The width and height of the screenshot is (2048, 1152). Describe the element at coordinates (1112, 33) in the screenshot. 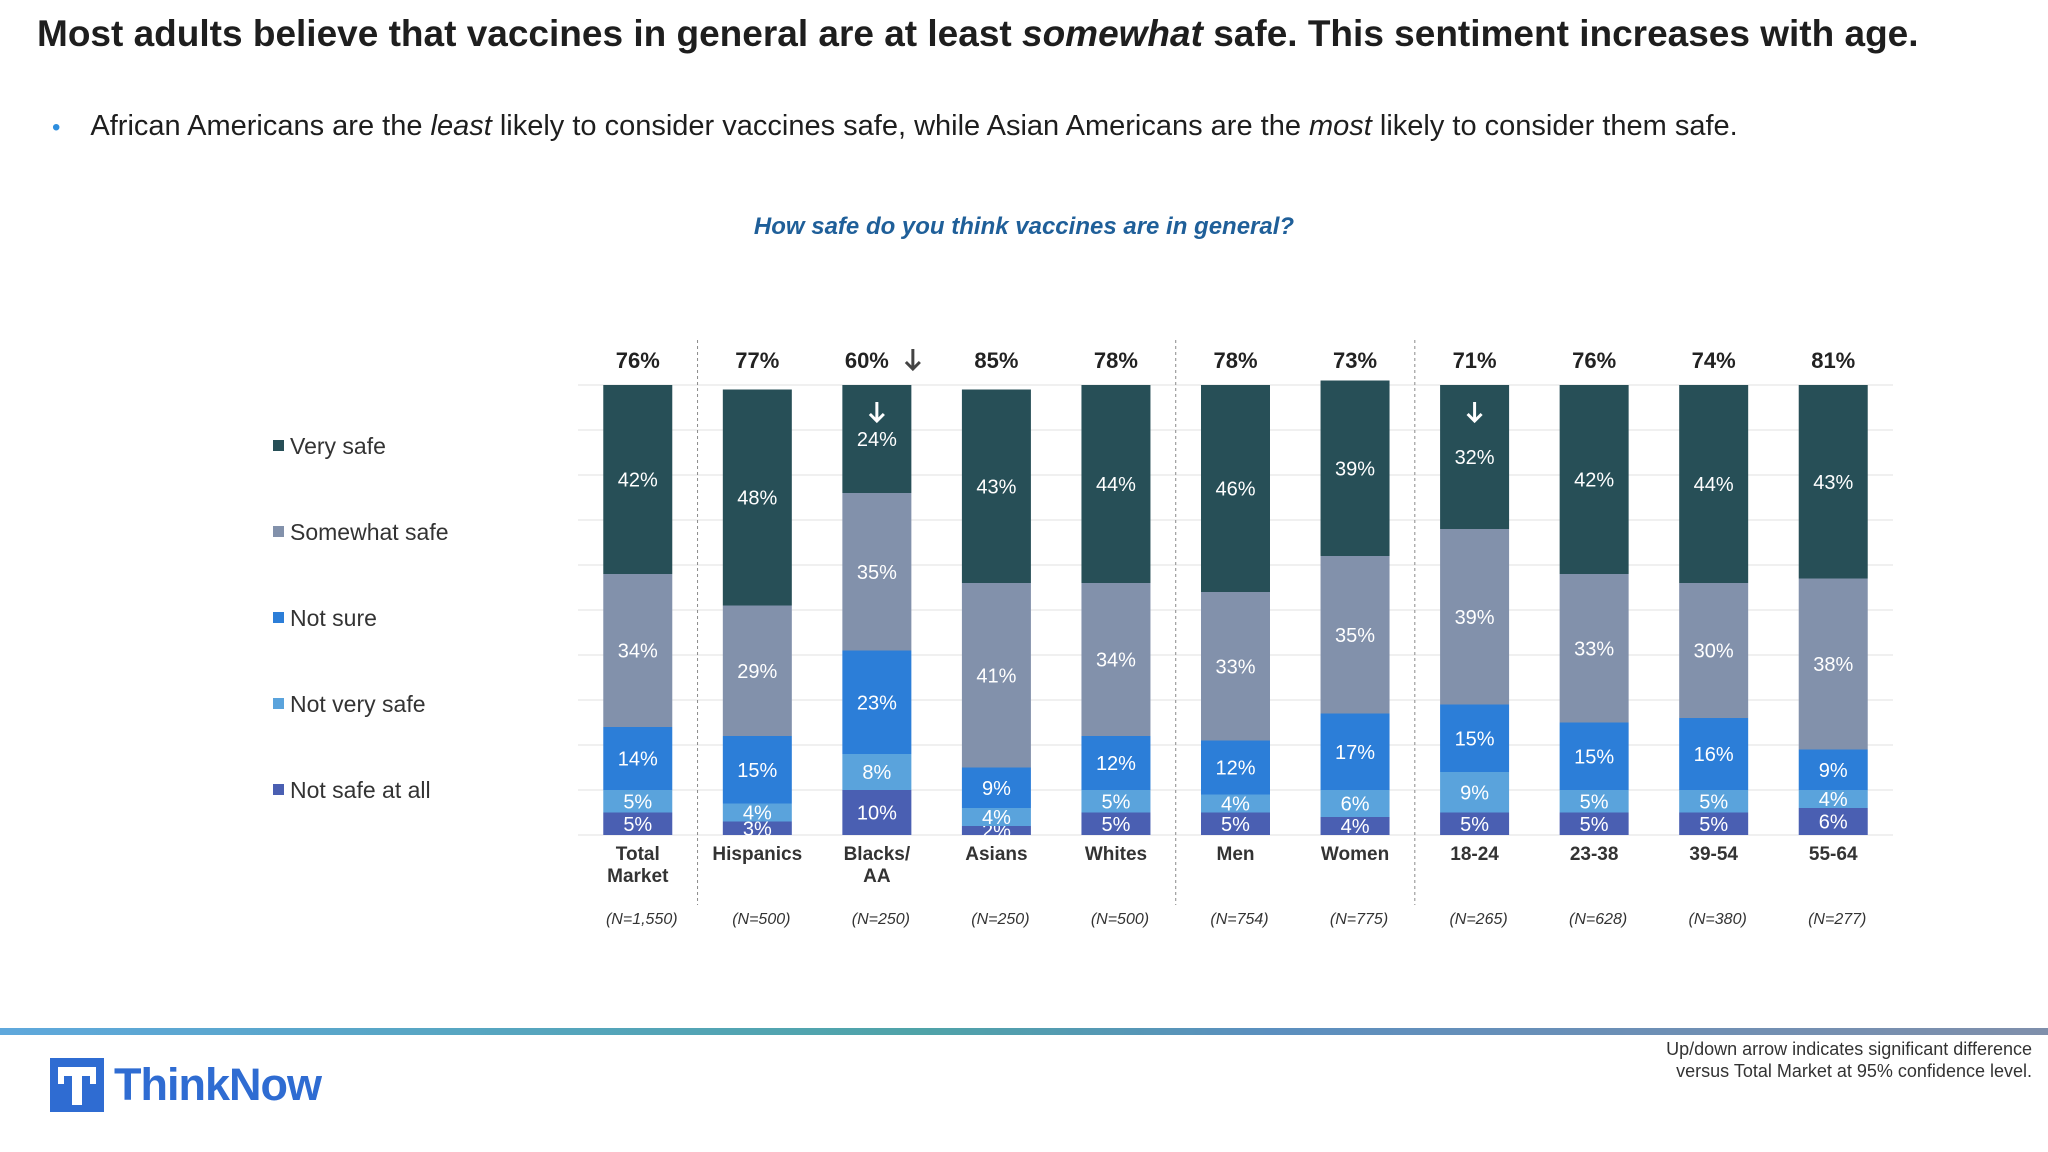

I see `headline-emphasis: somewhat` at that location.